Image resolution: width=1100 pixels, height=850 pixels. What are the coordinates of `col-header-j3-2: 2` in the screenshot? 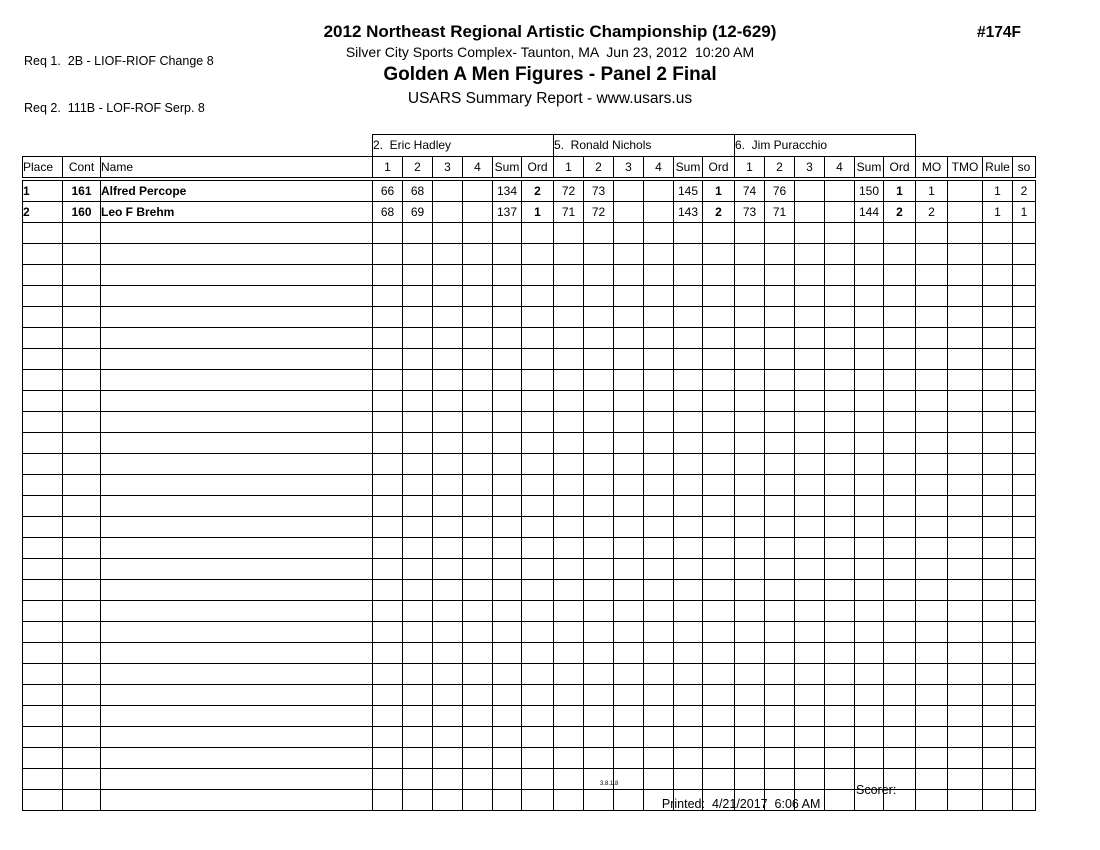 It's located at (779, 168).